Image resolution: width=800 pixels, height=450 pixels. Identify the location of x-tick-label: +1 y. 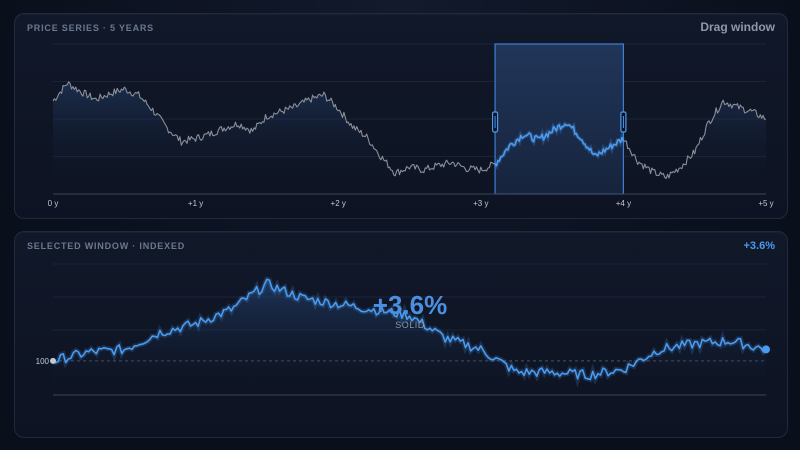
(195, 203).